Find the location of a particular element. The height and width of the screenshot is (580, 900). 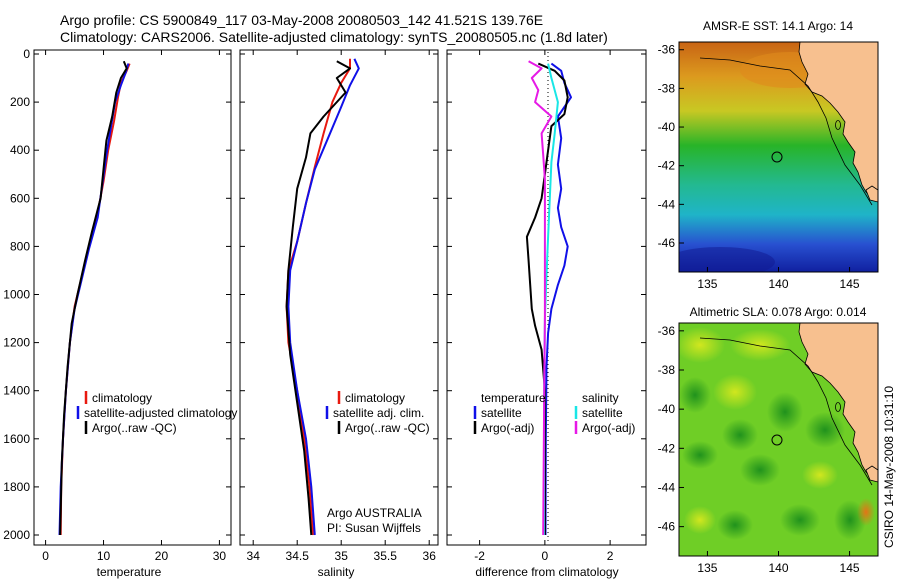

argo-credit-line2: PI: Susan Wijffels is located at coordinates (374, 528).